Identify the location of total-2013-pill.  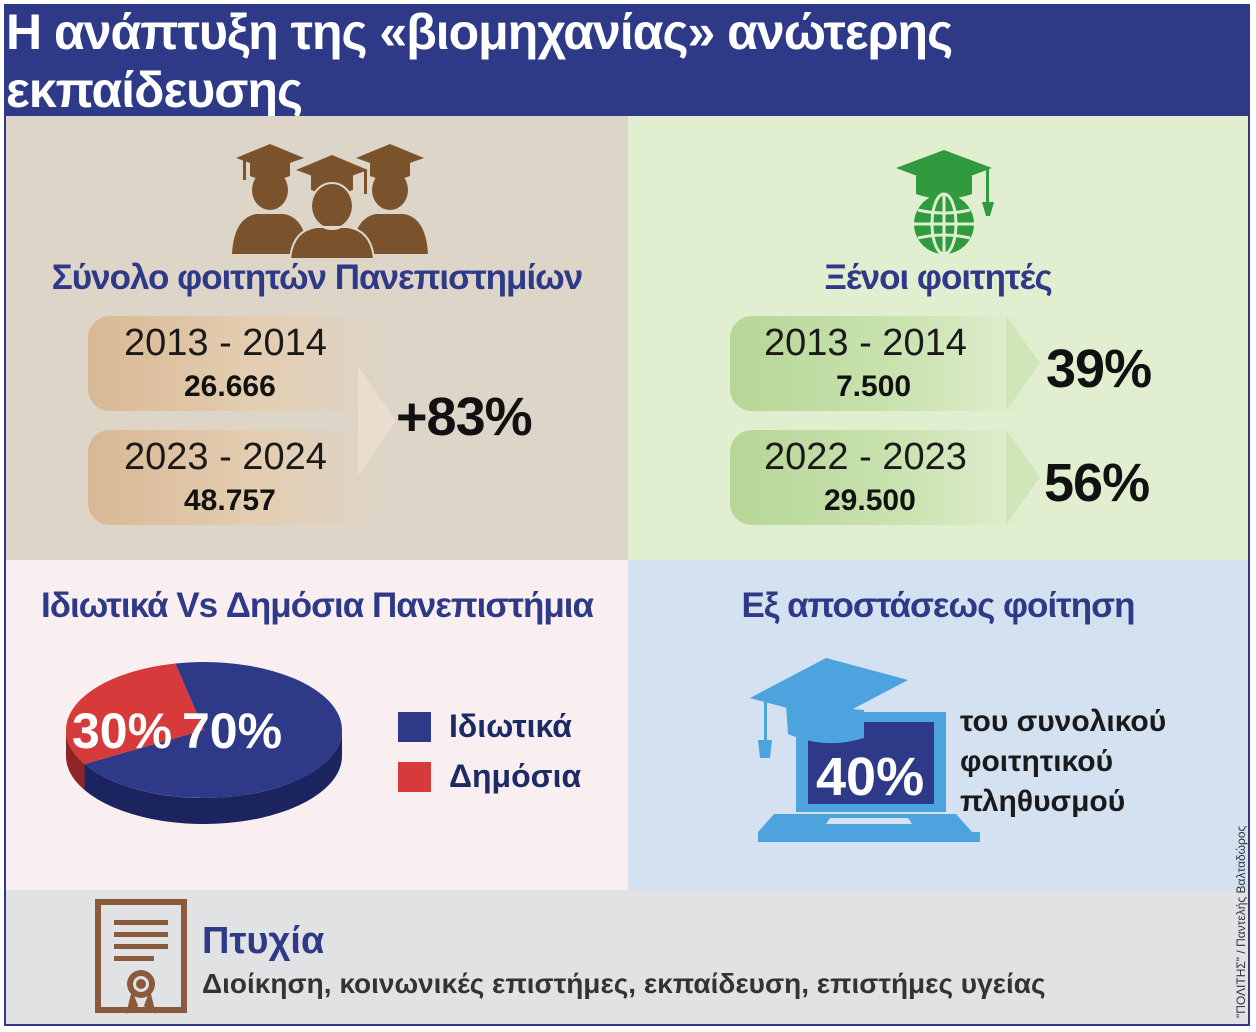
(238, 363).